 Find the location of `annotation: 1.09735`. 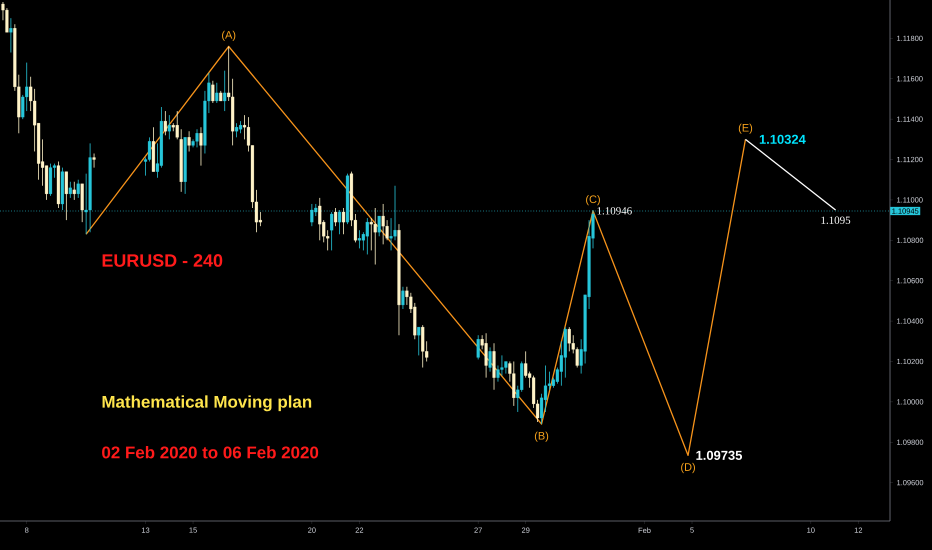

annotation: 1.09735 is located at coordinates (719, 455).